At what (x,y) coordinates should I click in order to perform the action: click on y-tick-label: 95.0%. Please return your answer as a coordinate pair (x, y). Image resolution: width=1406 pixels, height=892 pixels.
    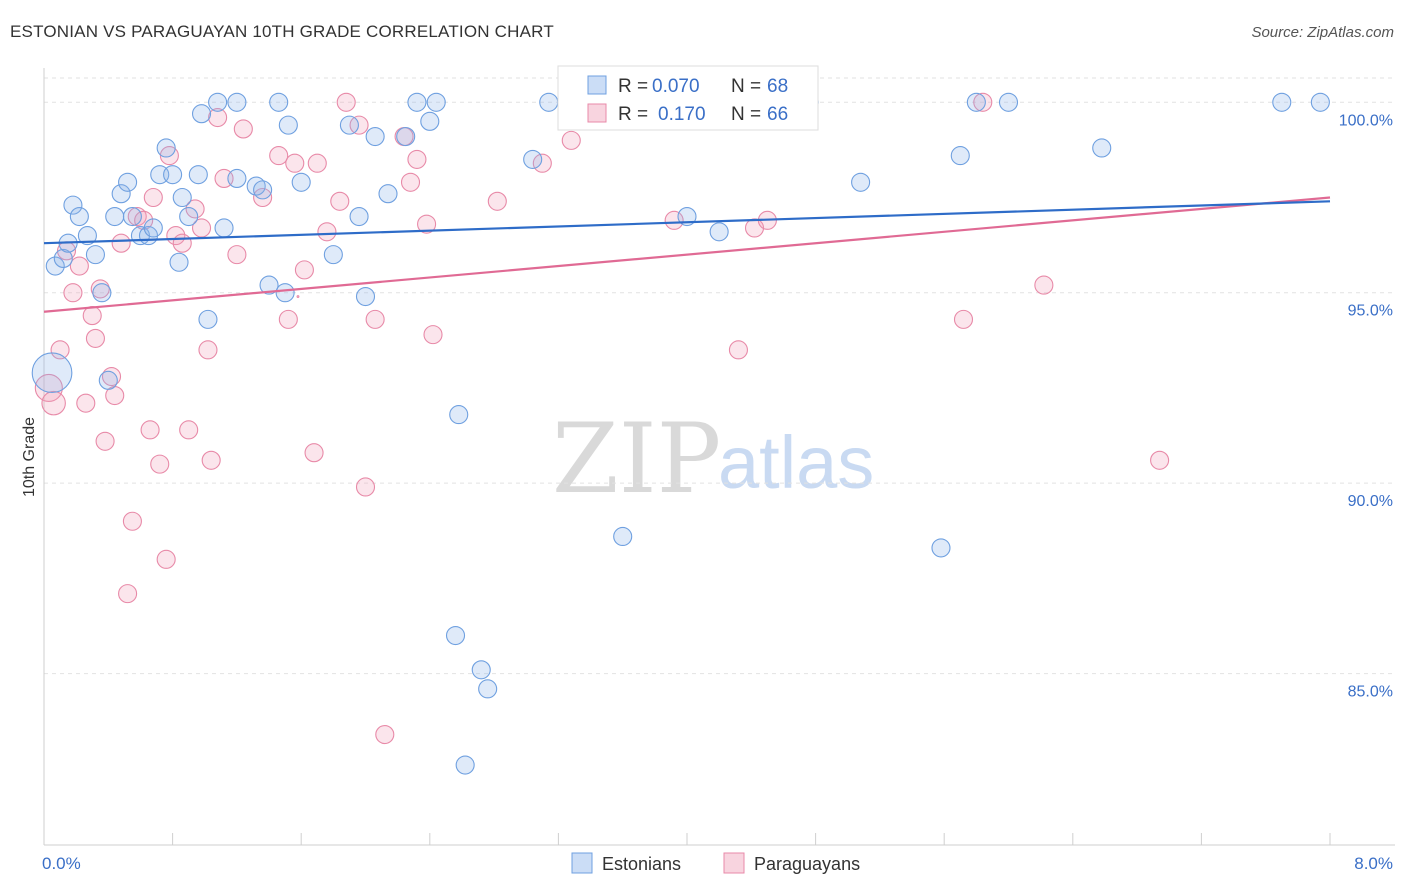
    Looking at the image, I should click on (1370, 311).